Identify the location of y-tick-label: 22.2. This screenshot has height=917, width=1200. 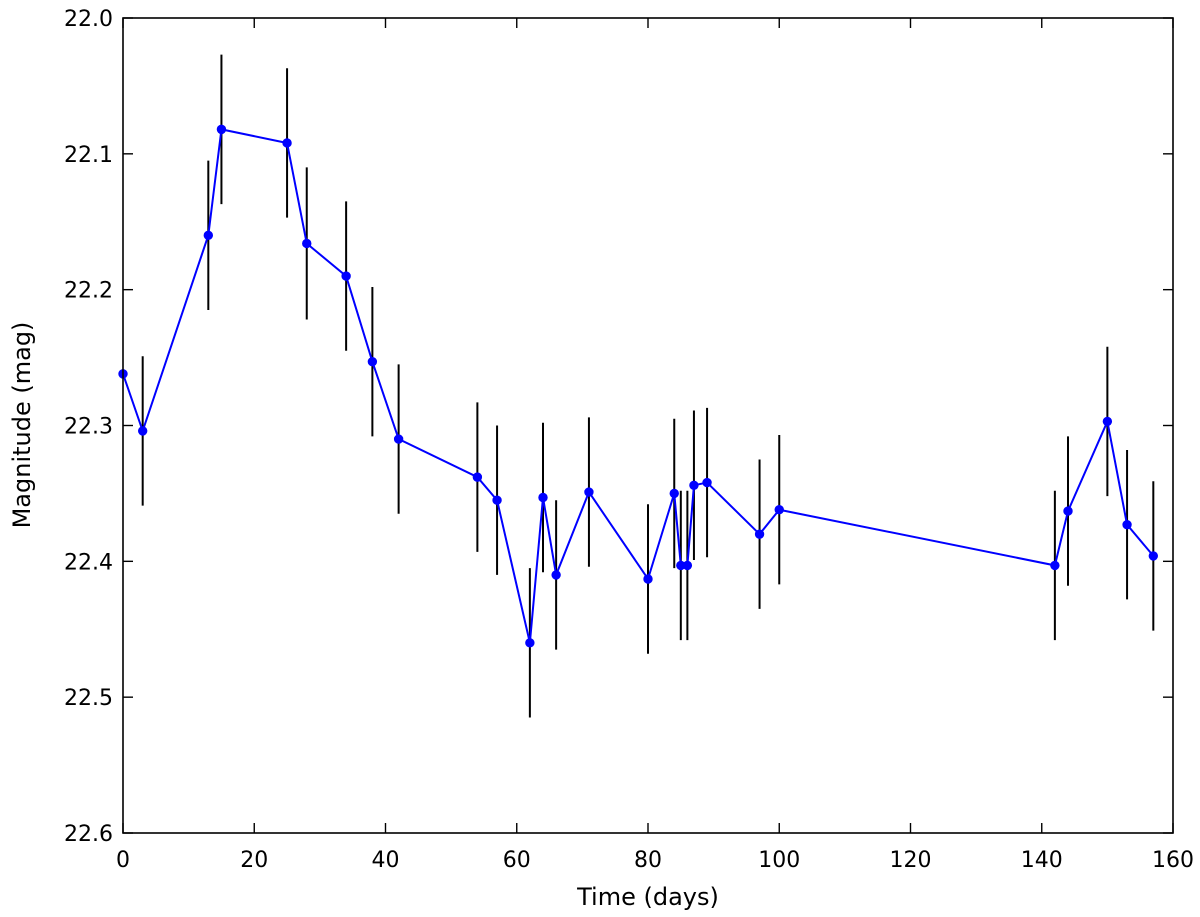
(88, 291).